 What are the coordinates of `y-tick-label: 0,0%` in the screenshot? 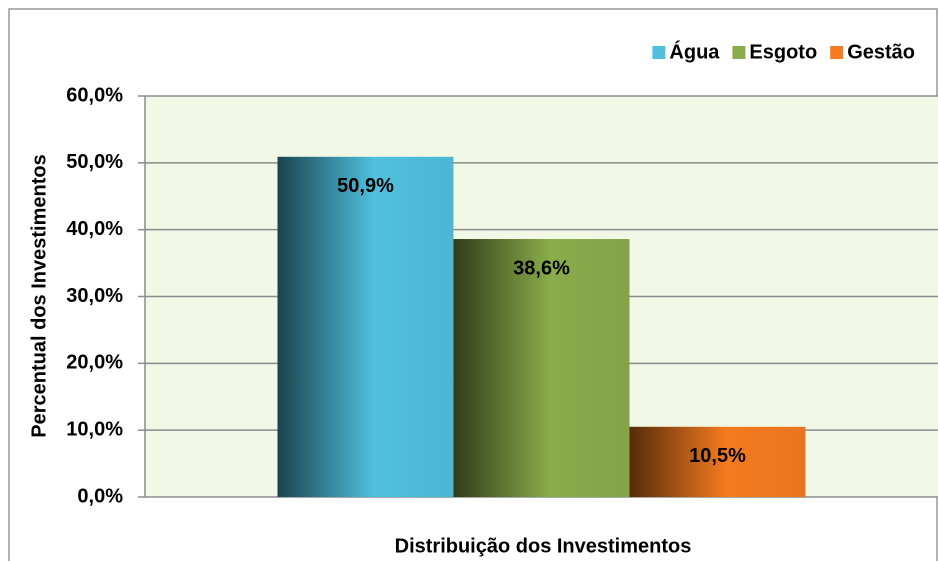 It's located at (100, 496).